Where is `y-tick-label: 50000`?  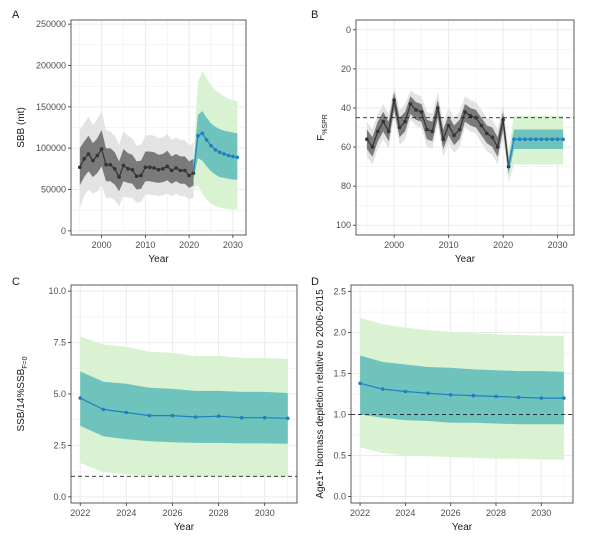
y-tick-label: 50000 is located at coordinates (53, 190).